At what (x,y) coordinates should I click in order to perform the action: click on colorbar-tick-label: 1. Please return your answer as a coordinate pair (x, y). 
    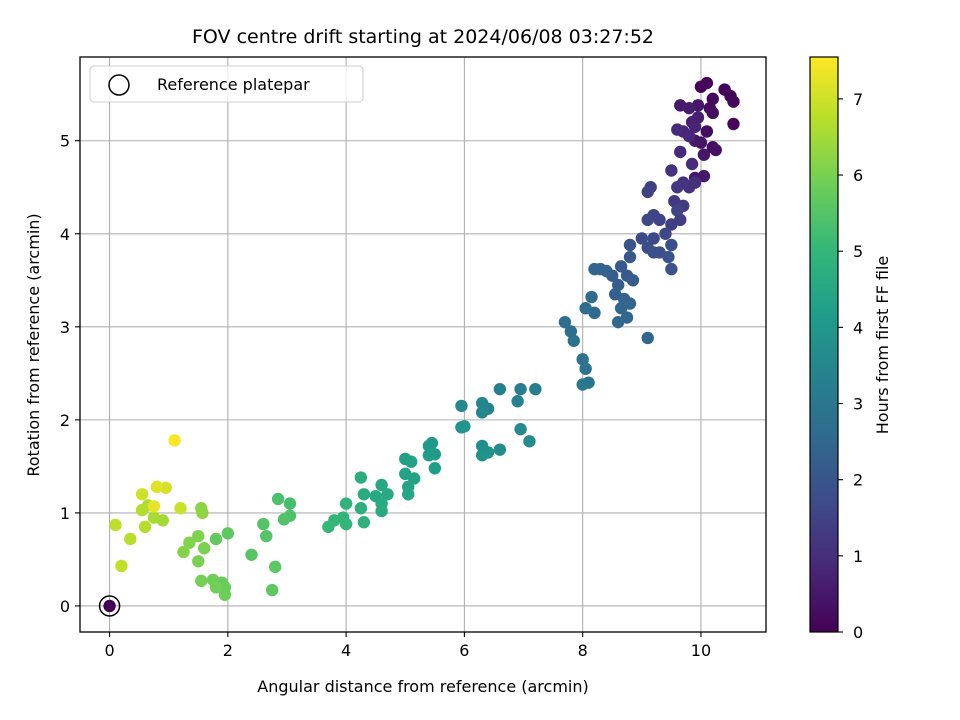
    Looking at the image, I should click on (858, 556).